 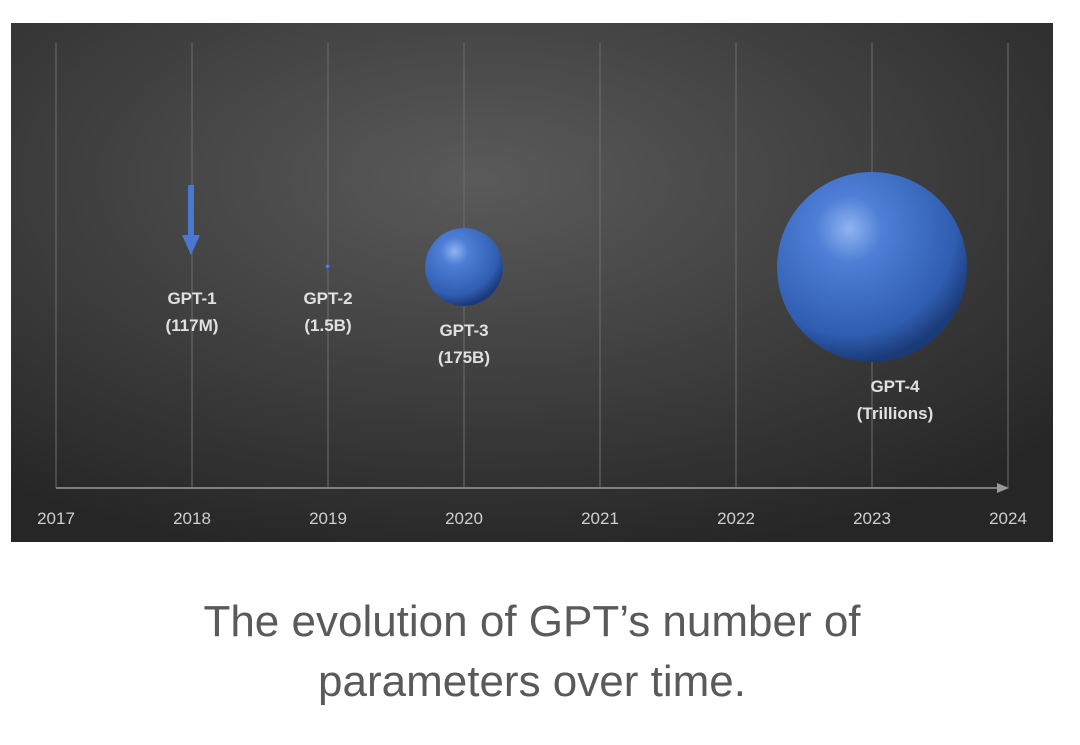 I want to click on caption-line-1: The evolution of GPT’s number of, so click(x=532, y=621).